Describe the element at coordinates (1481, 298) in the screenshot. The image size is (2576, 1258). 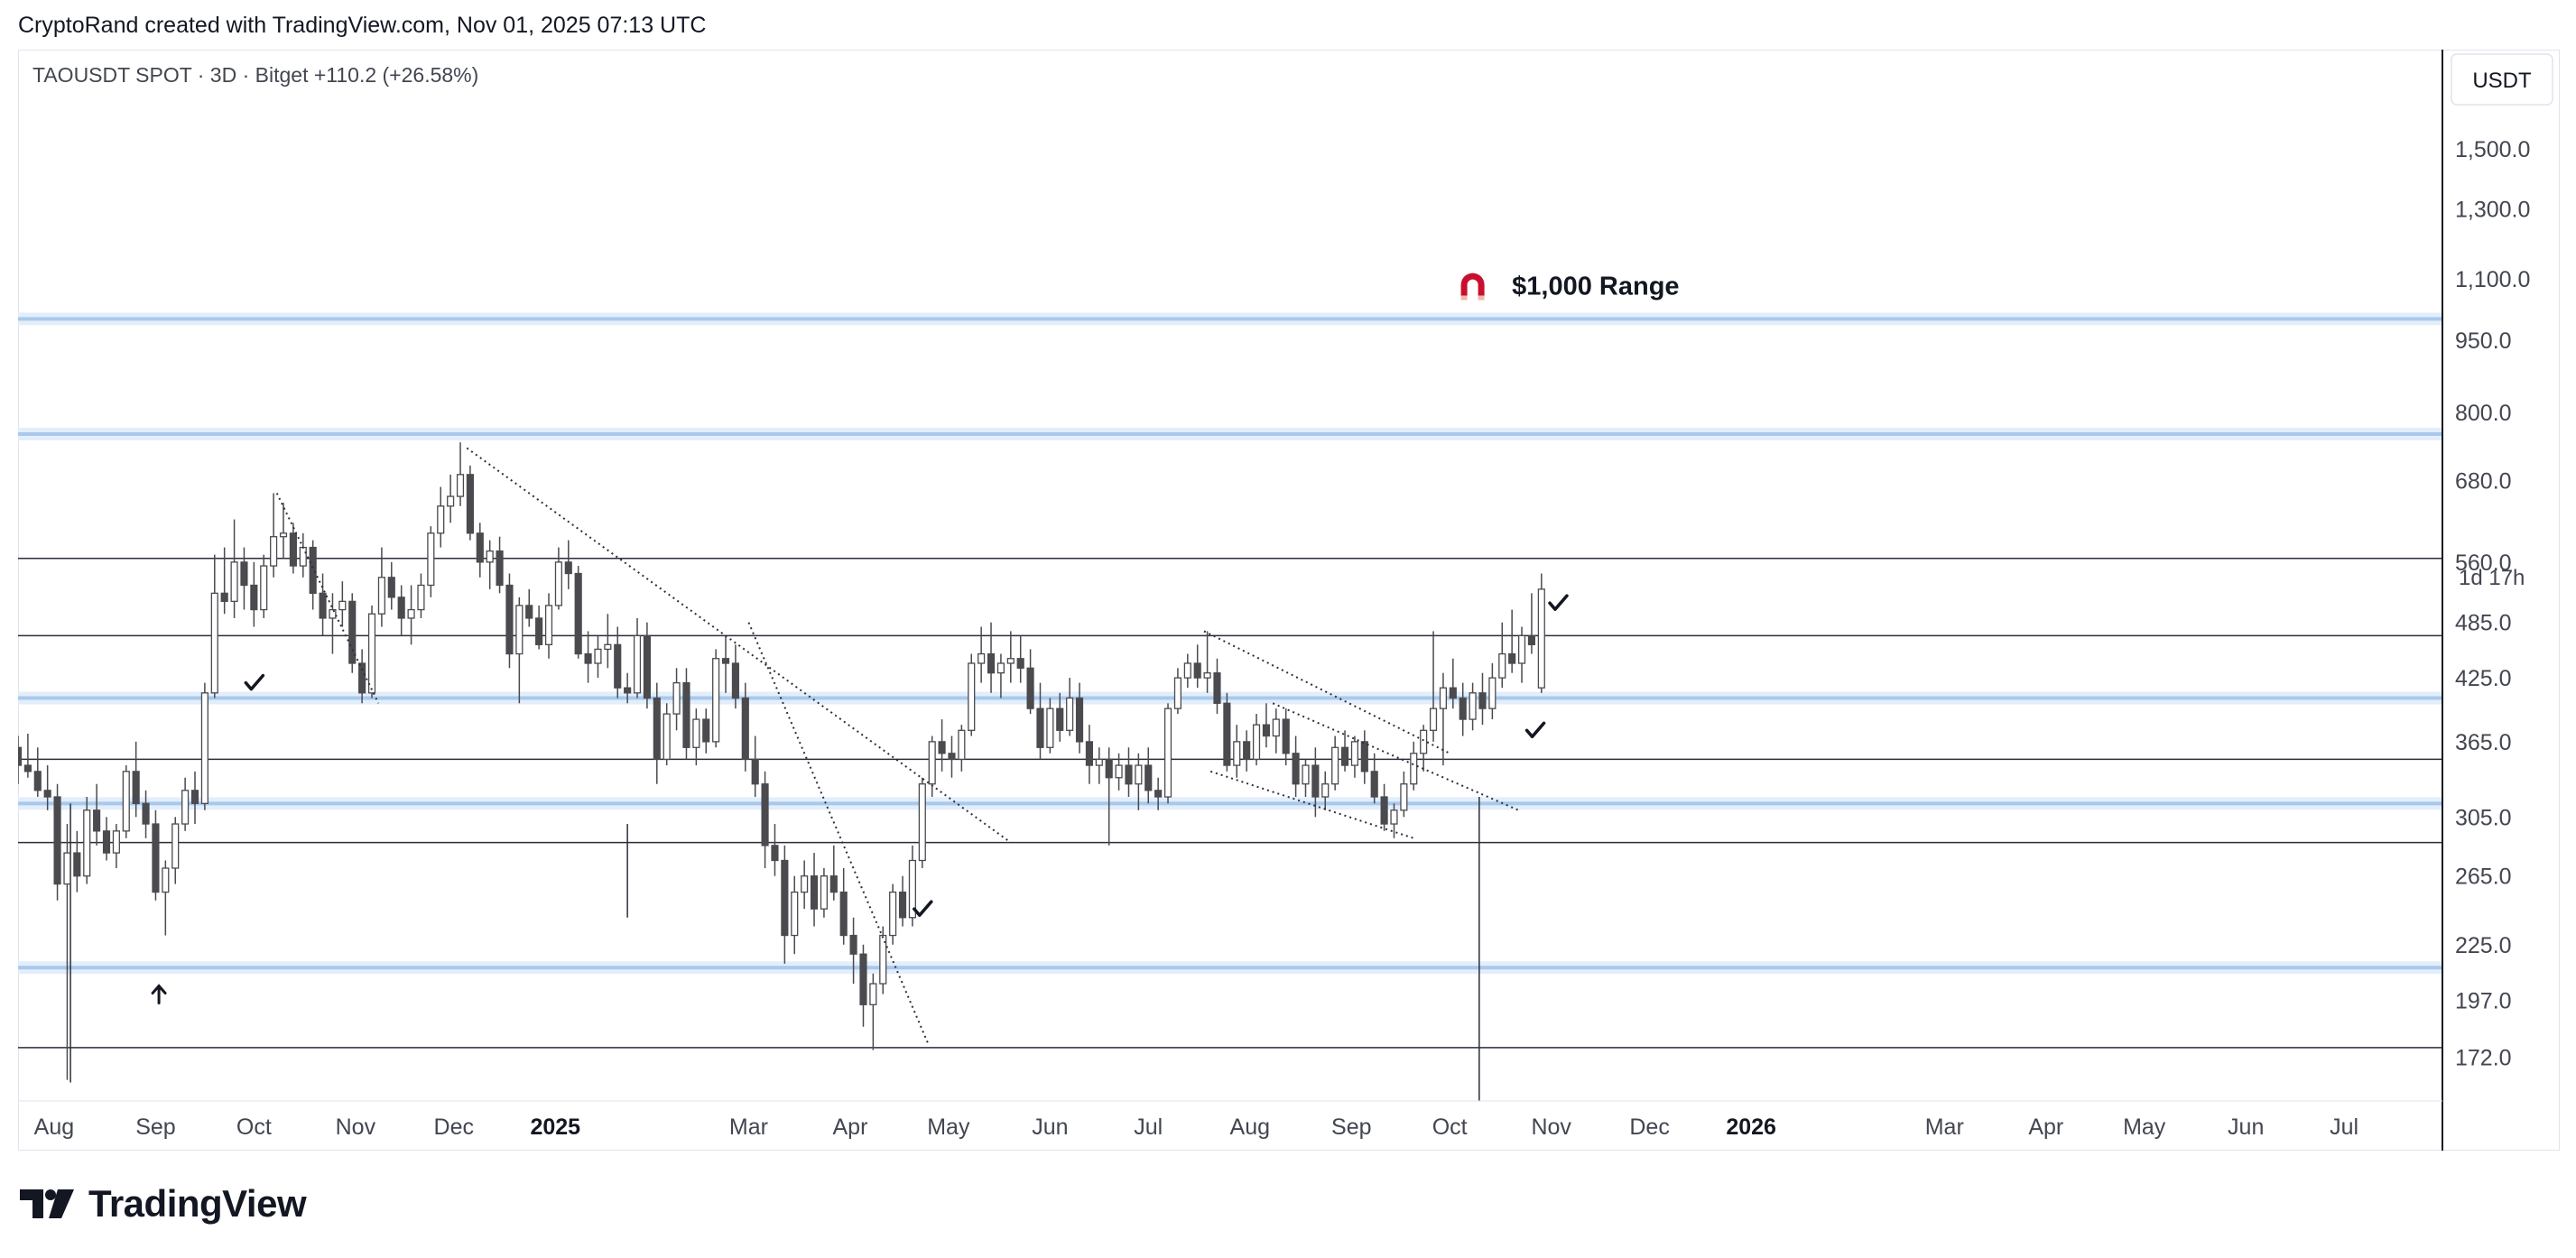
I see `magnet-tip` at that location.